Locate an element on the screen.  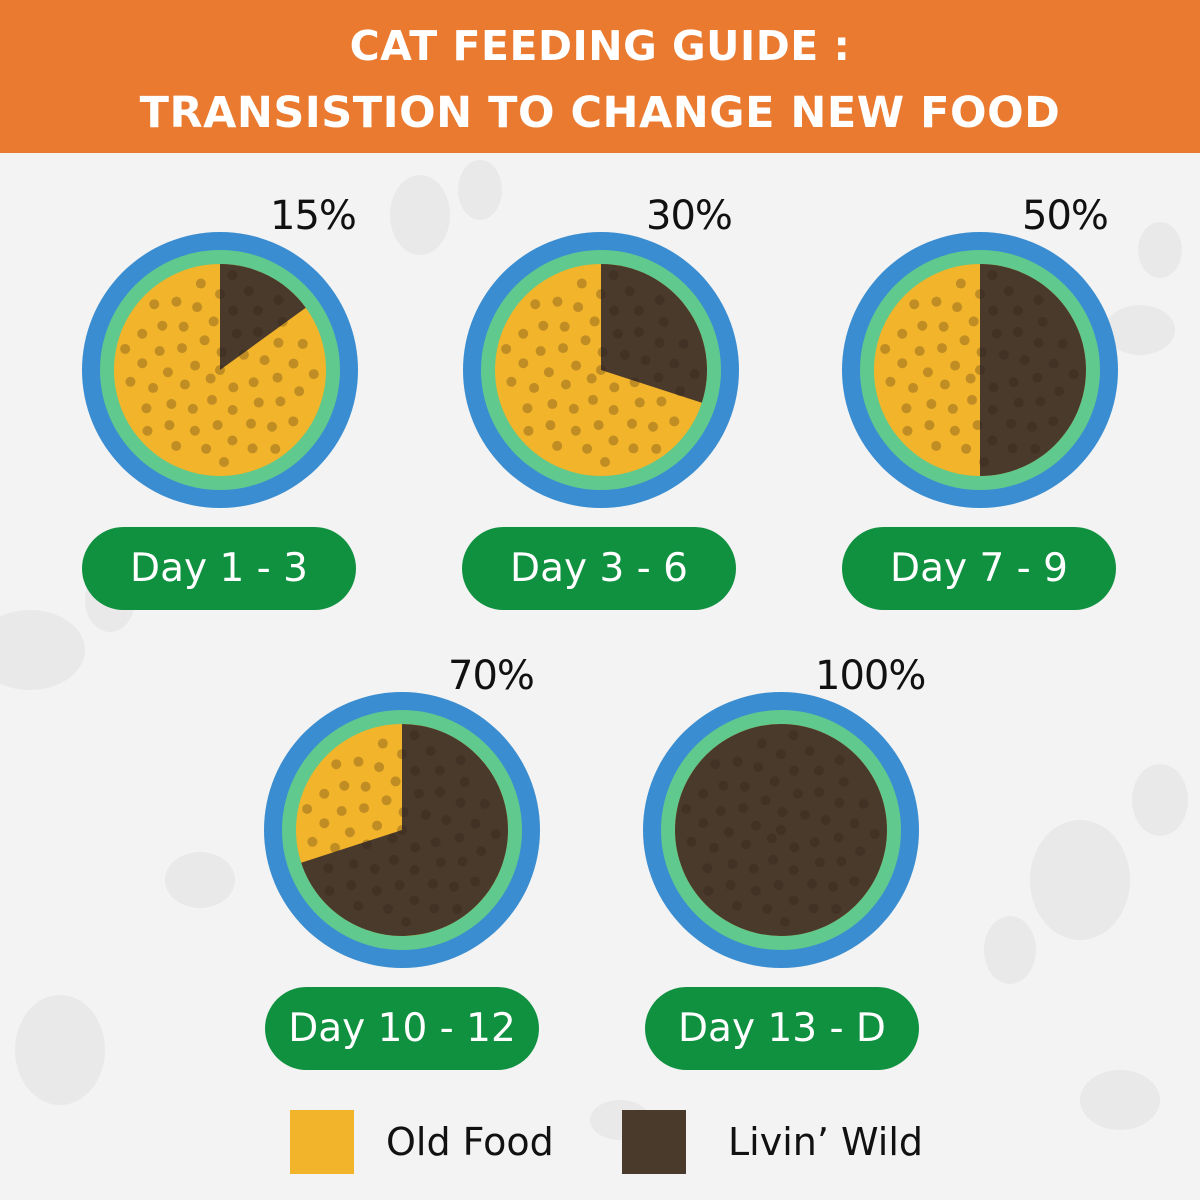
stage-2-percent: 30% is located at coordinates (689, 216).